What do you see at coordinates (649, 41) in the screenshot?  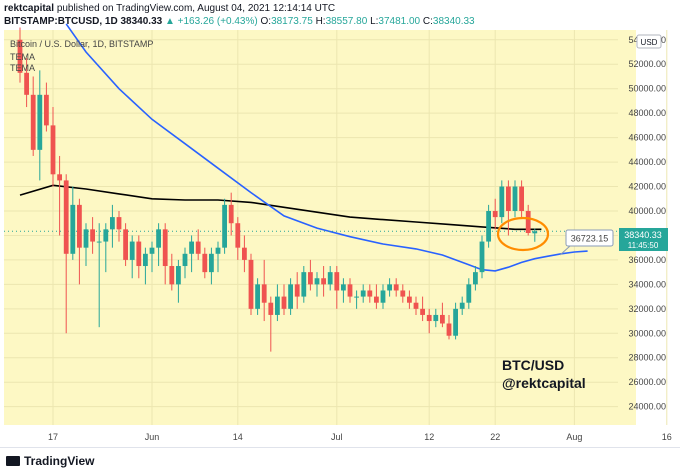 I see `currency-button` at bounding box center [649, 41].